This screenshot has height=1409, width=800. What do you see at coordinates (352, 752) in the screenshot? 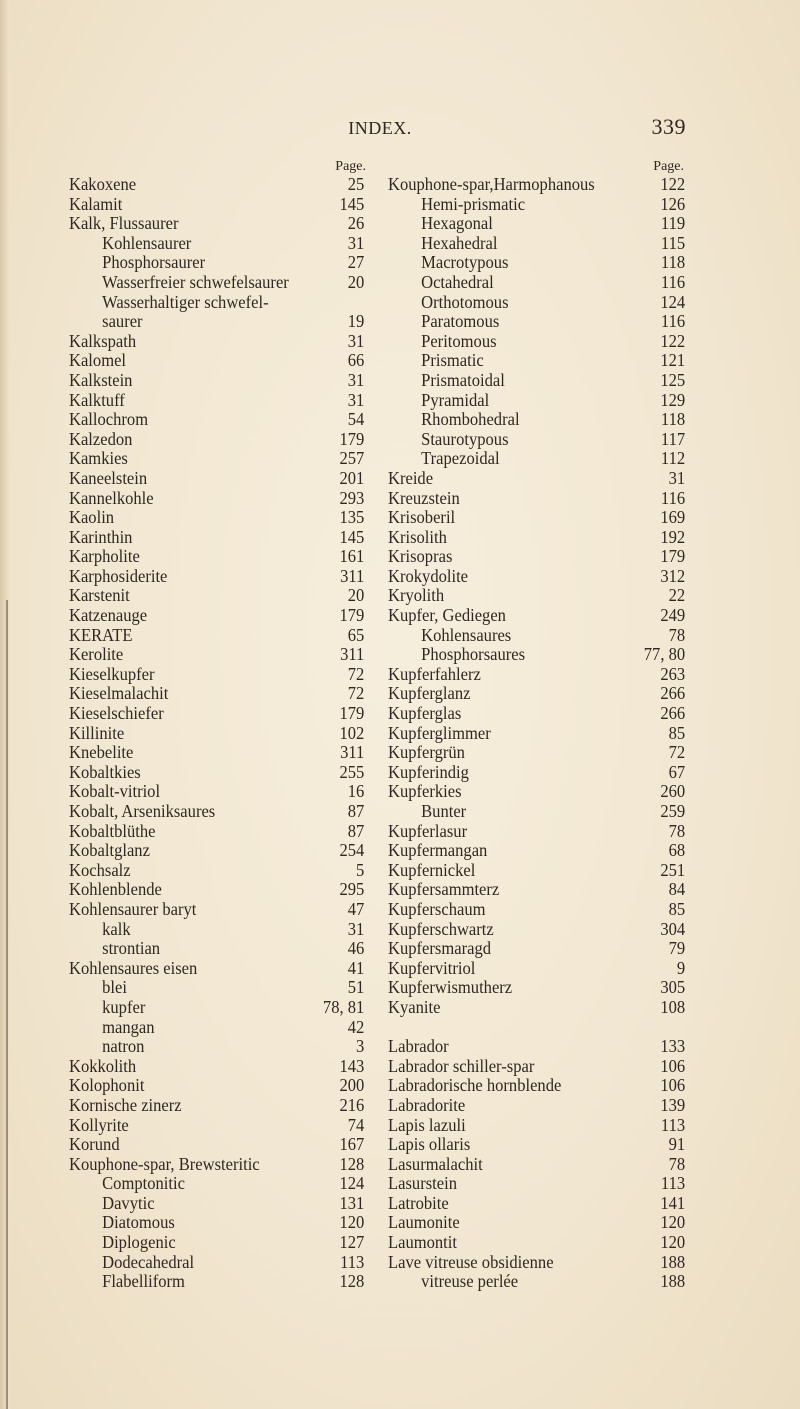
I see `entry-page: 311` at bounding box center [352, 752].